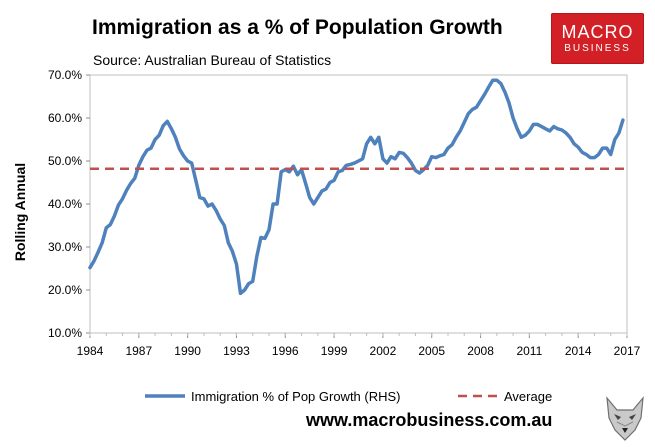  What do you see at coordinates (65, 161) in the screenshot?
I see `y-tick-label: 50.0%` at bounding box center [65, 161].